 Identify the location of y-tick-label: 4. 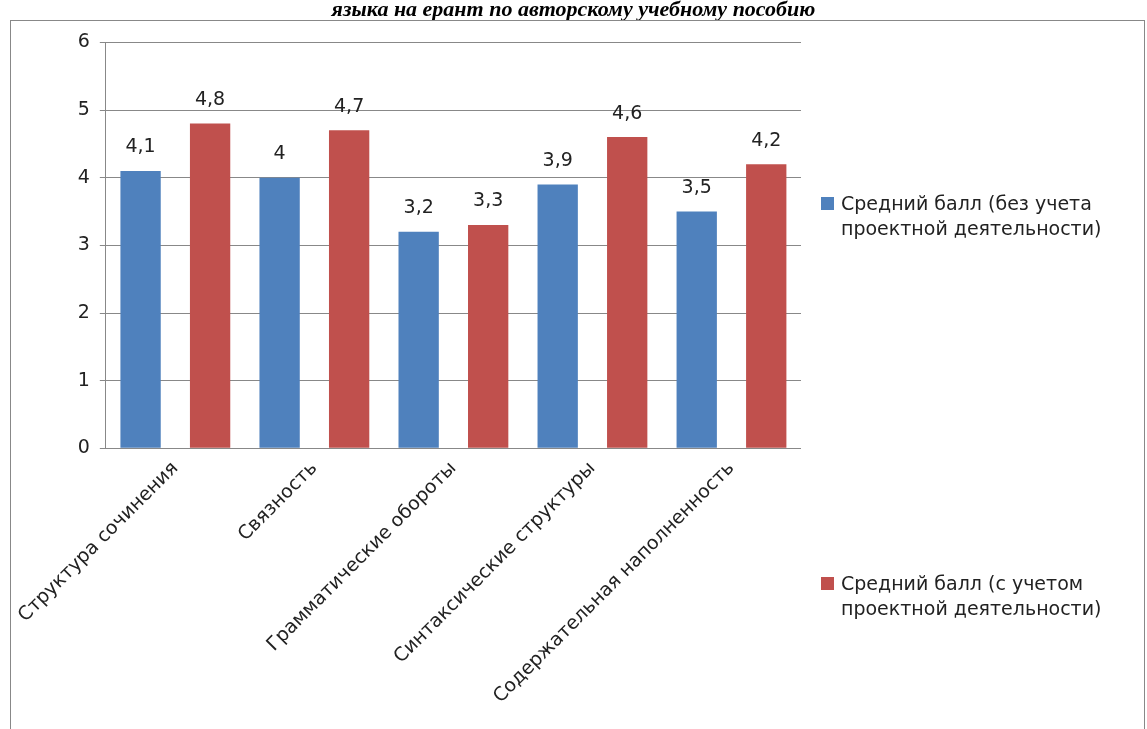
(83, 175).